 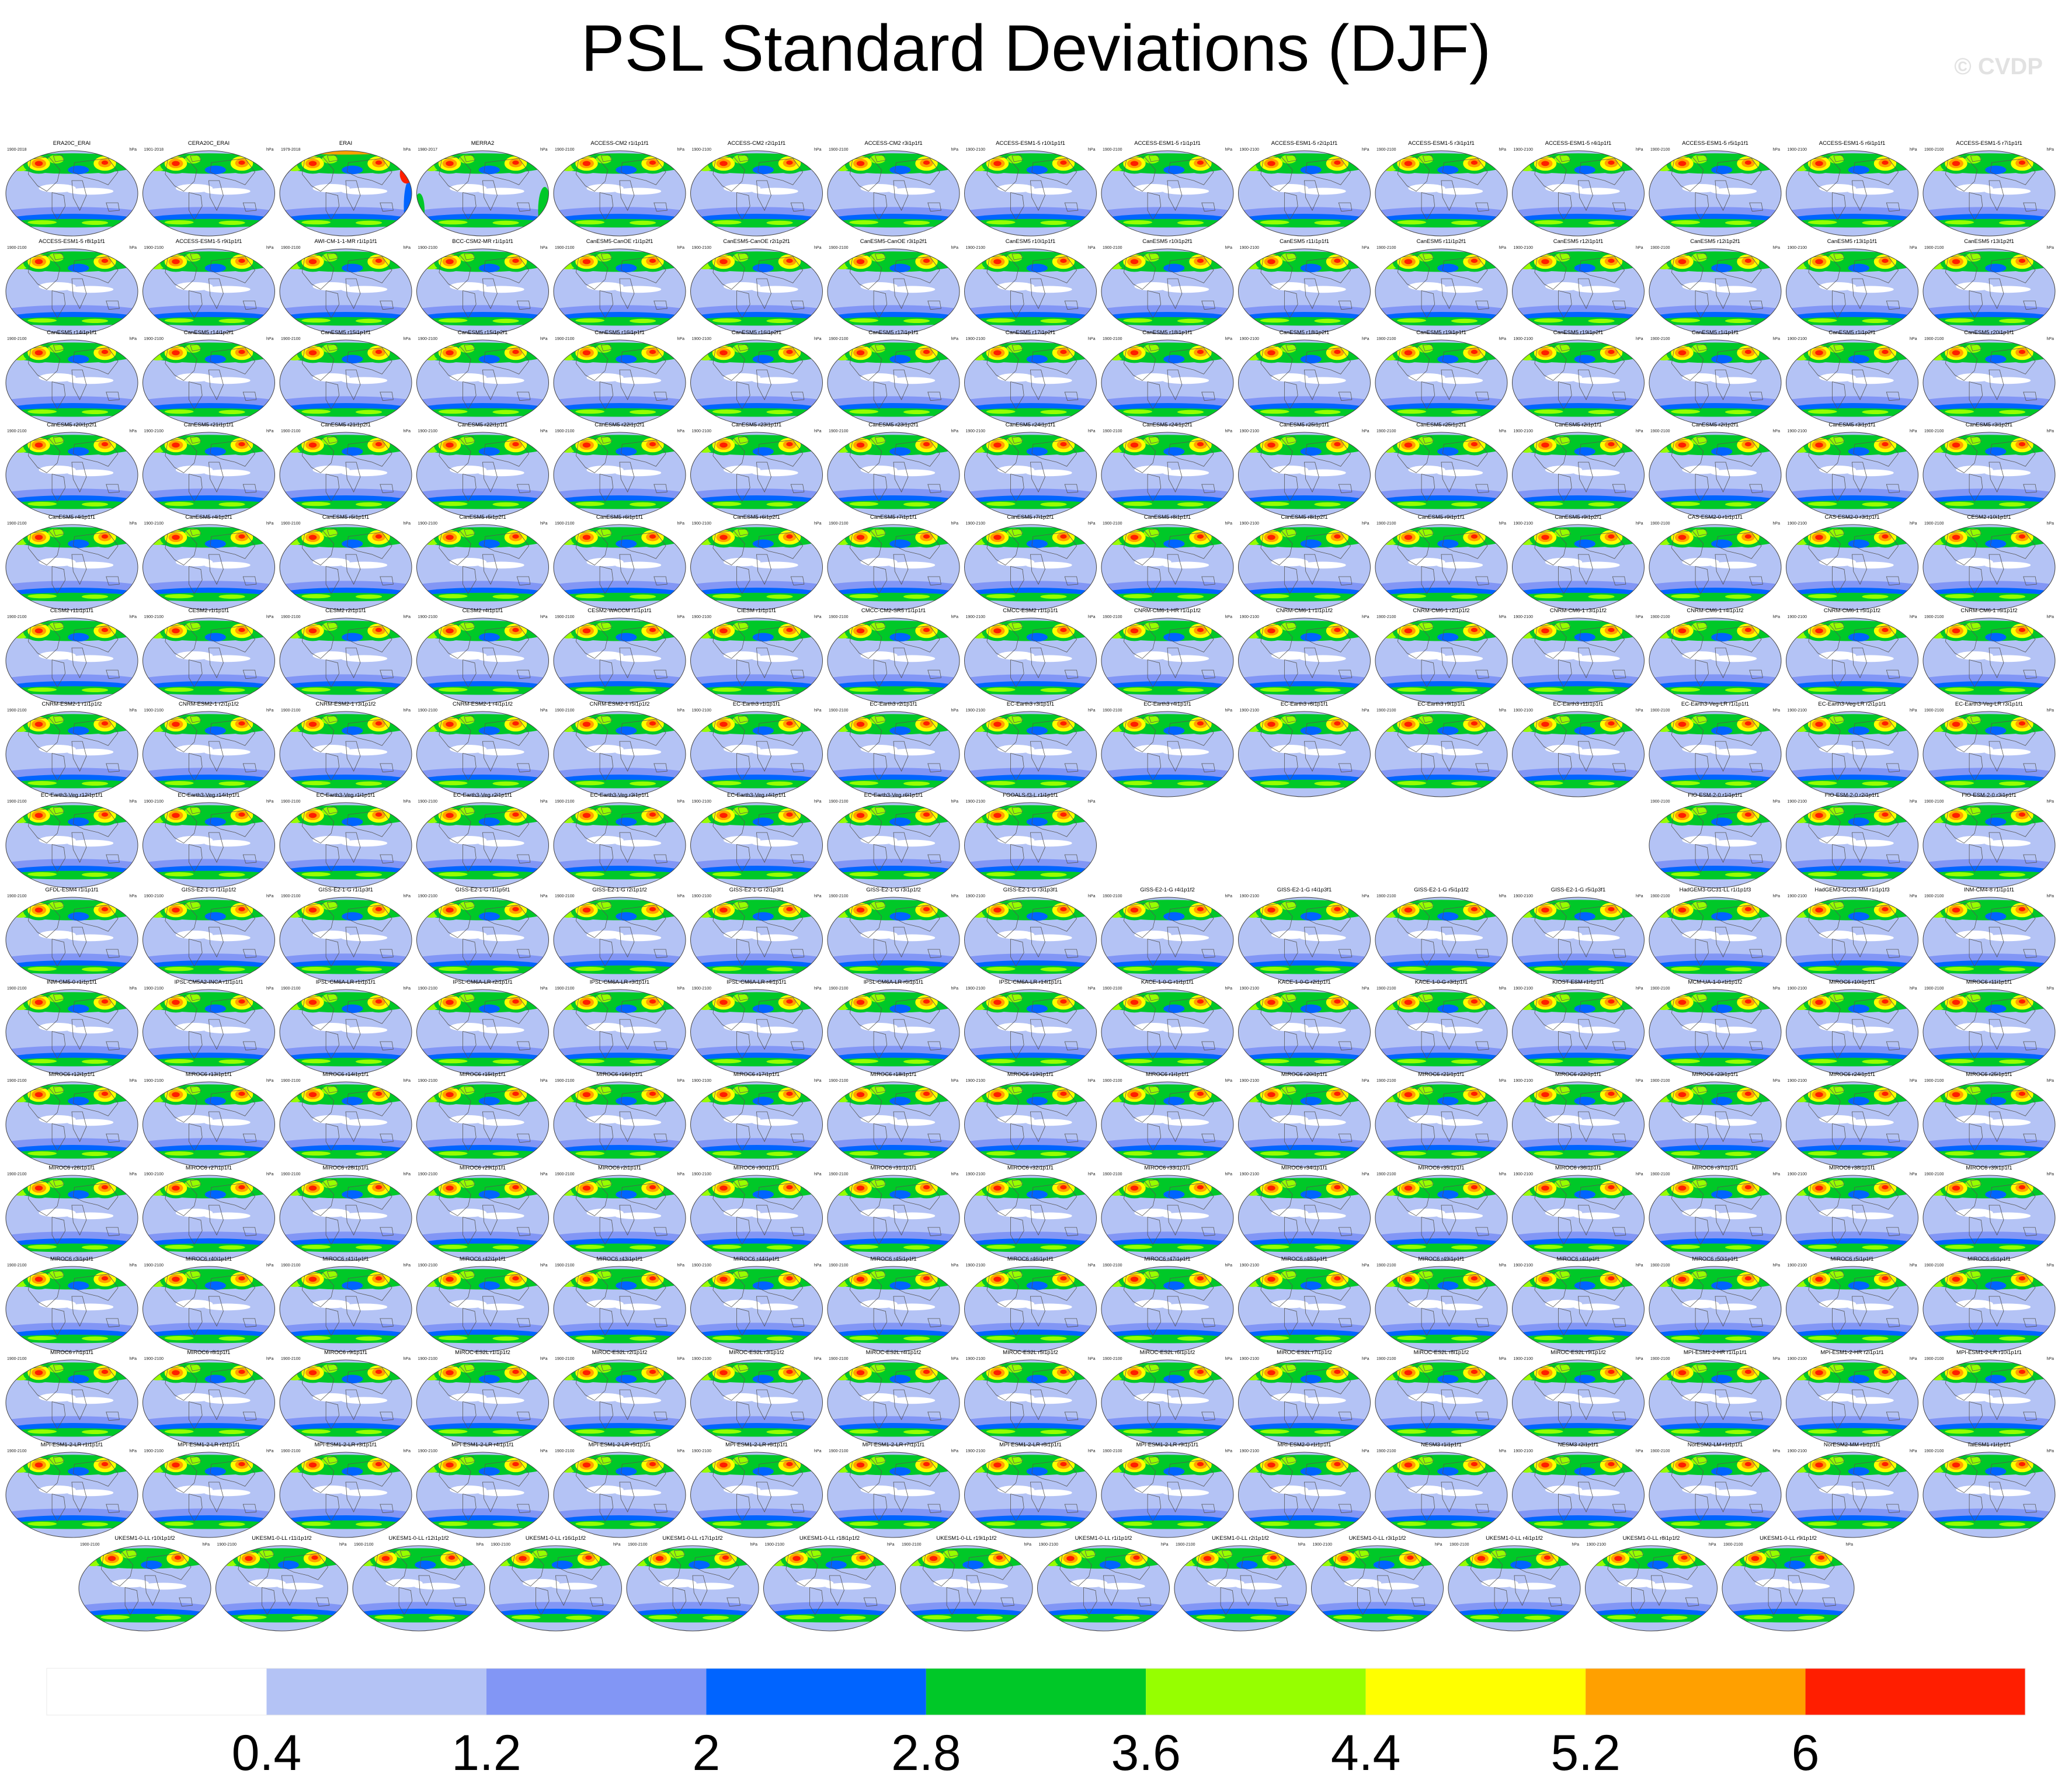 What do you see at coordinates (1989, 241) in the screenshot?
I see `panel-title: CanESM5 r13i1p2f1` at bounding box center [1989, 241].